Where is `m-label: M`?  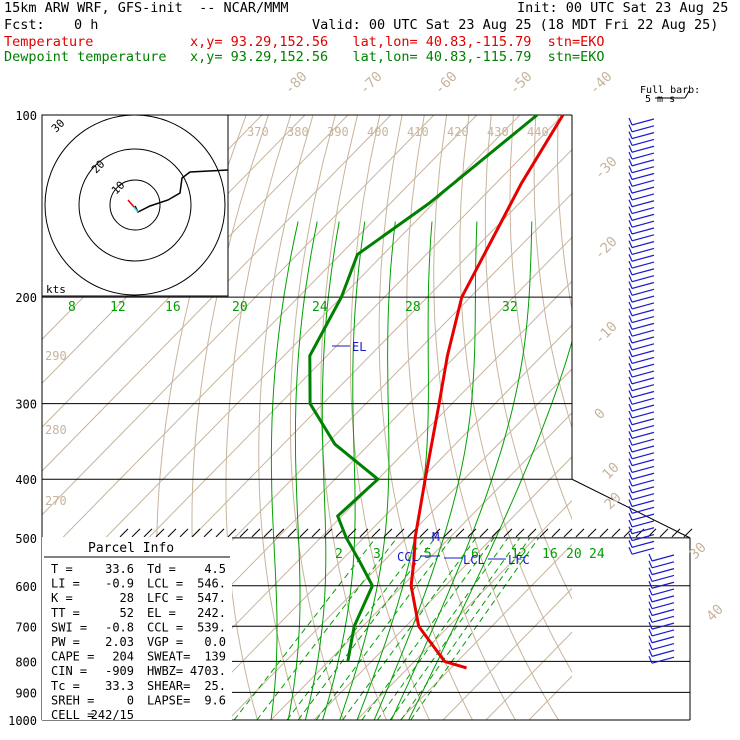
m-label: M is located at coordinates (435, 537).